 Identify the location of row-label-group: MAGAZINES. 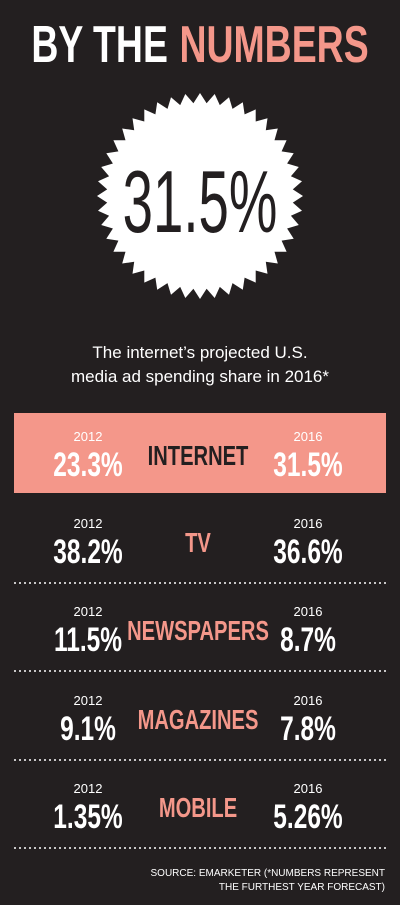
(198, 720).